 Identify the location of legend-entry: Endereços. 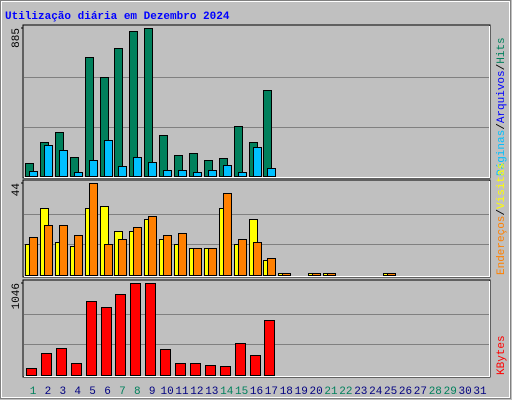
(502, 245).